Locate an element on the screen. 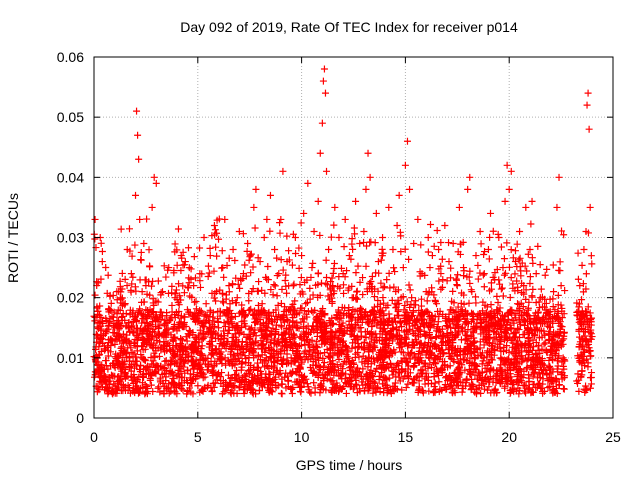 The image size is (640, 485). x-tick-label: 20 is located at coordinates (509, 437).